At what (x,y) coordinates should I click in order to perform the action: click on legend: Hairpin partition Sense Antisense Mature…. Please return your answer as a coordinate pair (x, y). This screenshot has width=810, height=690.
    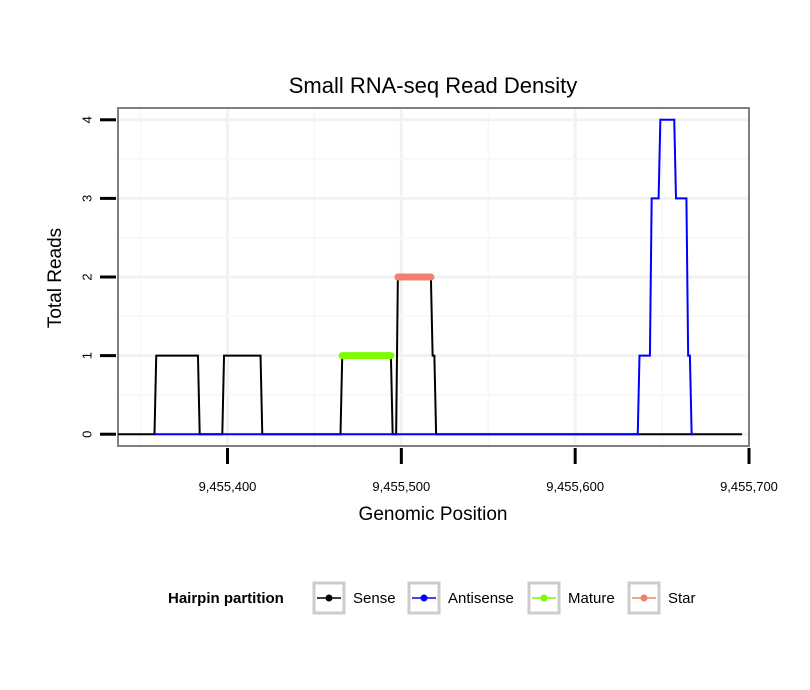
    Looking at the image, I should click on (432, 598).